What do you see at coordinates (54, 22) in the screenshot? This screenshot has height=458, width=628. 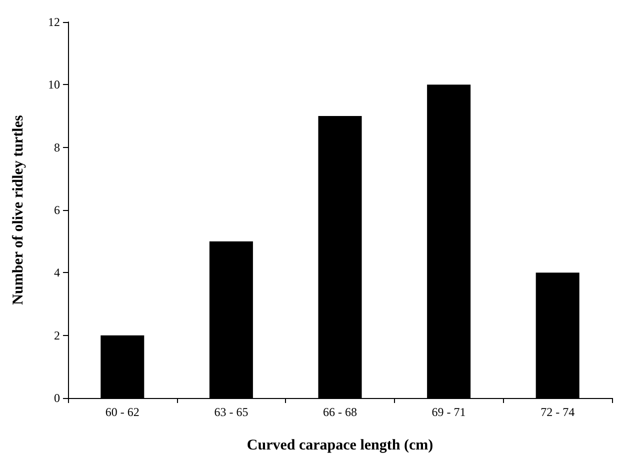 I see `y-tick-label: 12` at bounding box center [54, 22].